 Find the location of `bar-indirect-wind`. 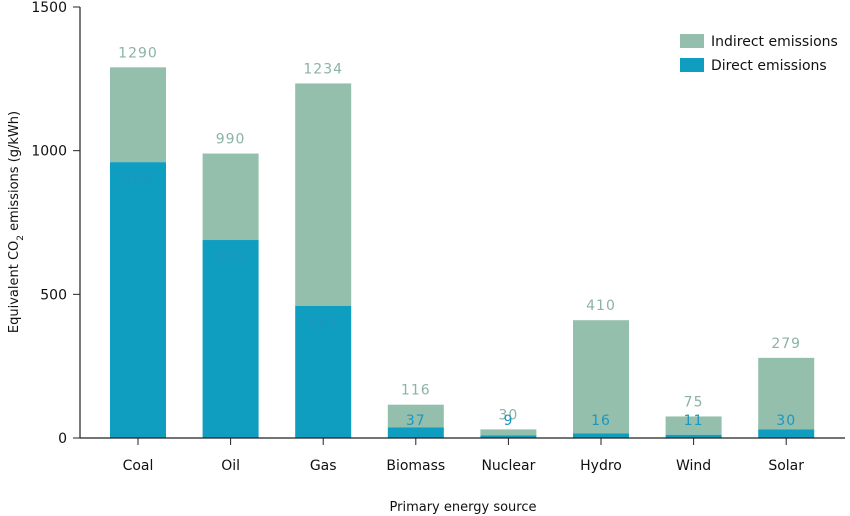

bar-indirect-wind is located at coordinates (693, 425).